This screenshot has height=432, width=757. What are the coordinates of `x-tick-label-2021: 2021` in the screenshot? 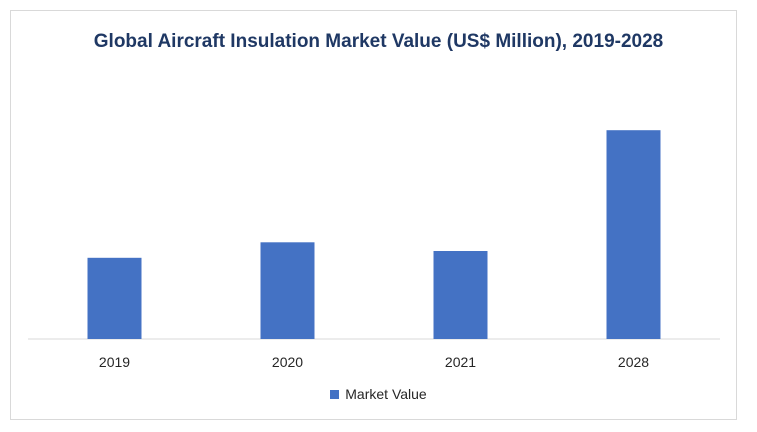 It's located at (460, 362).